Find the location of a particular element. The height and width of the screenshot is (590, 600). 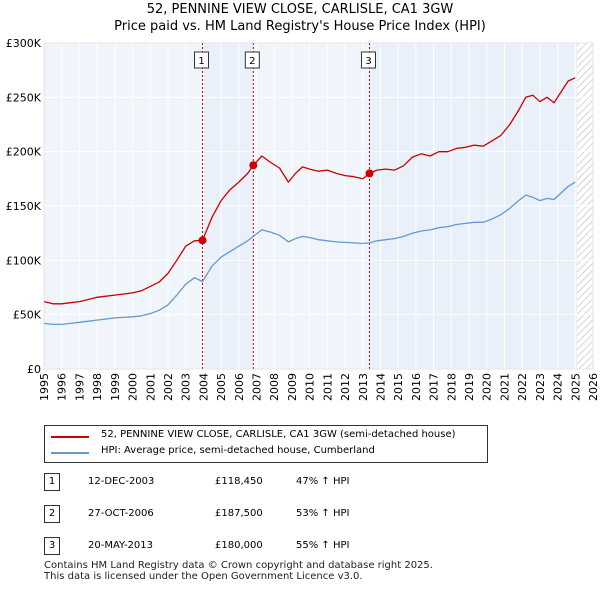

sale-marker-label: 3 is located at coordinates (368, 61).